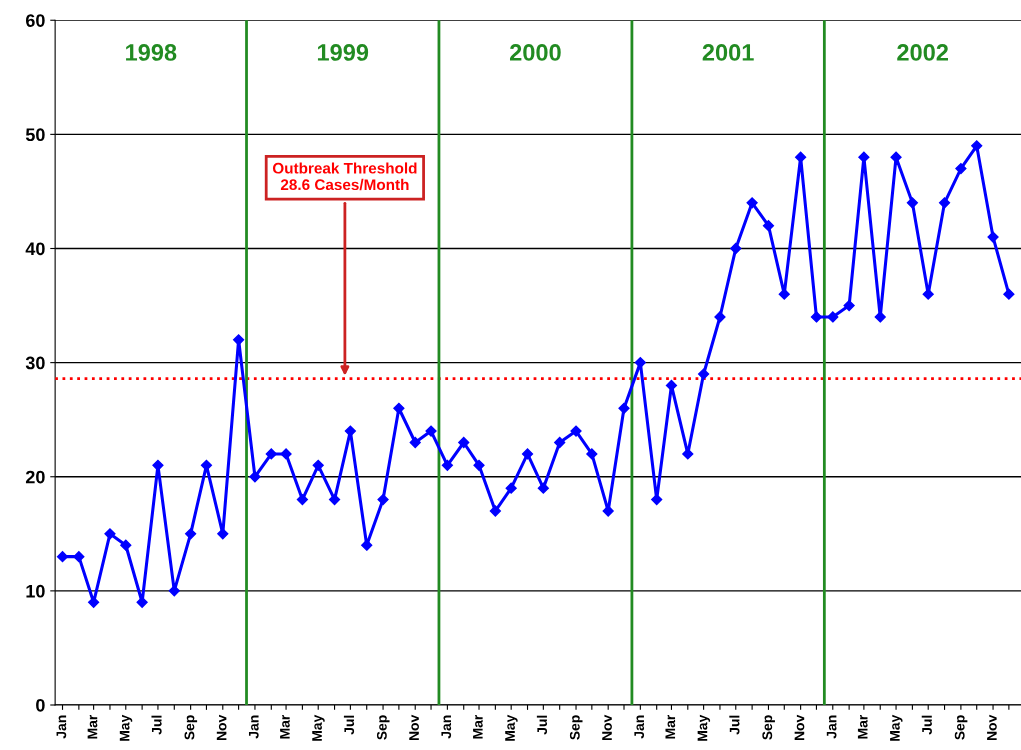 Image resolution: width=1021 pixels, height=750 pixels. I want to click on y-tick-label: 30, so click(35, 363).